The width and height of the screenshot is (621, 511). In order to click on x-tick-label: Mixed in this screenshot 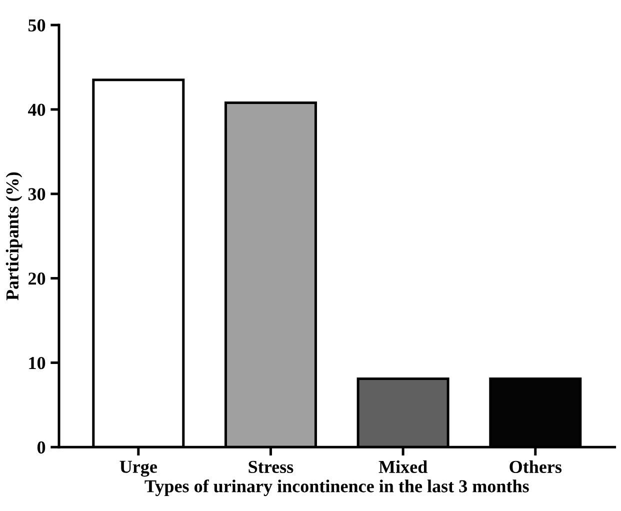, I will do `click(403, 467)`.